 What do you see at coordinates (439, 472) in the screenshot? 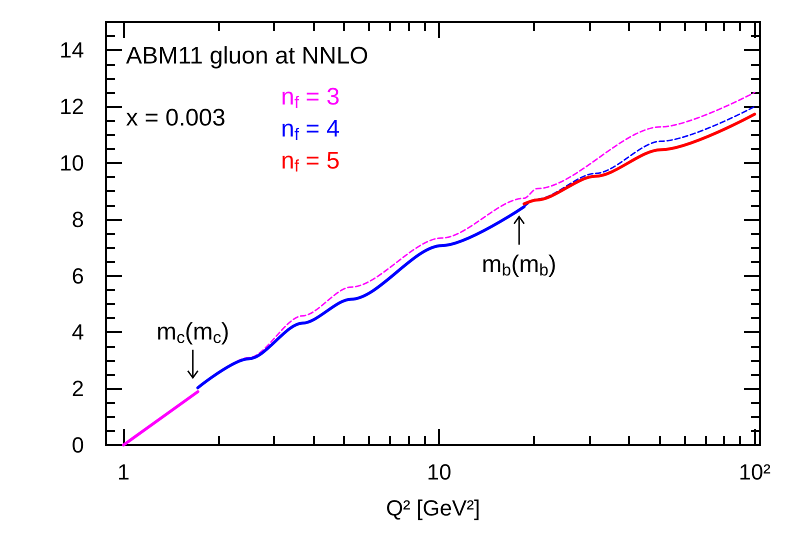
I see `x-tick-label: 10` at bounding box center [439, 472].